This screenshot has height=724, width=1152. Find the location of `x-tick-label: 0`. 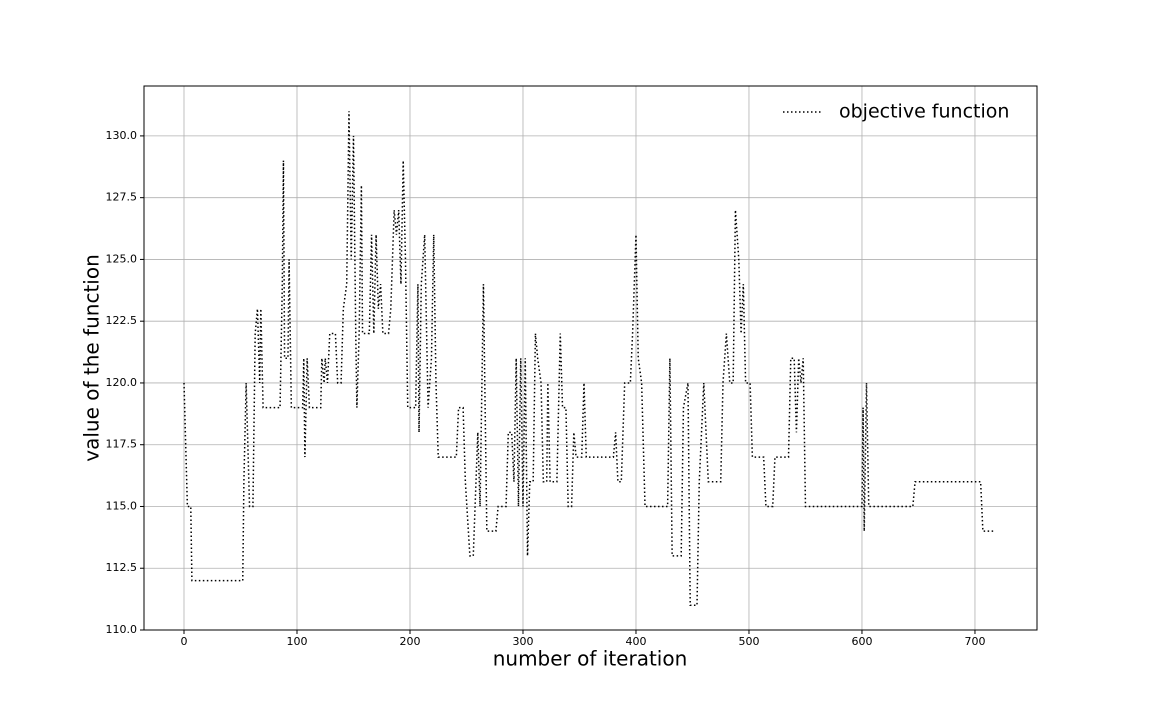

x-tick-label: 0 is located at coordinates (184, 641).